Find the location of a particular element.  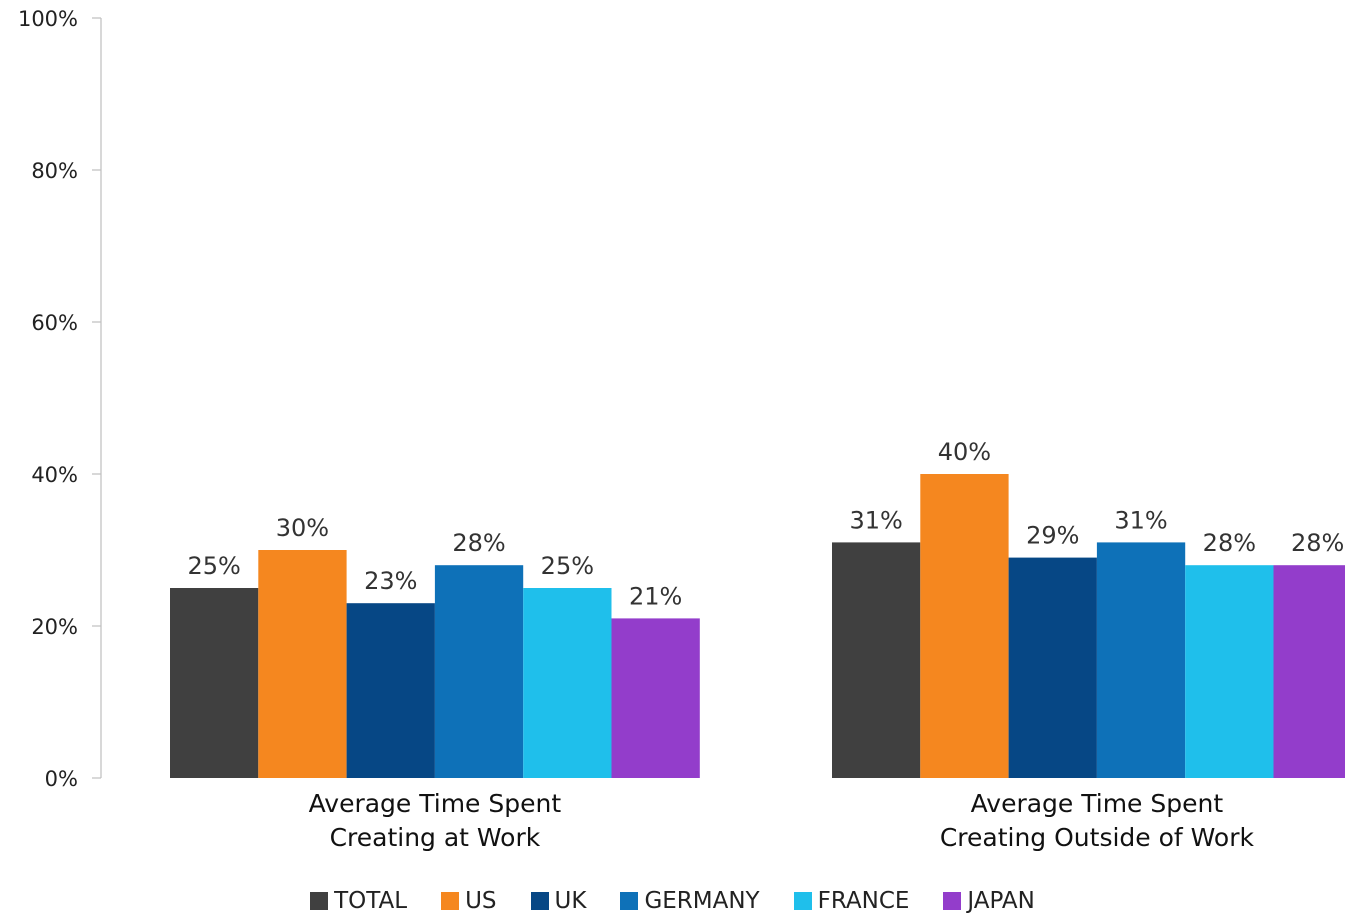

category-label: Creating Outside of Work is located at coordinates (1097, 837).